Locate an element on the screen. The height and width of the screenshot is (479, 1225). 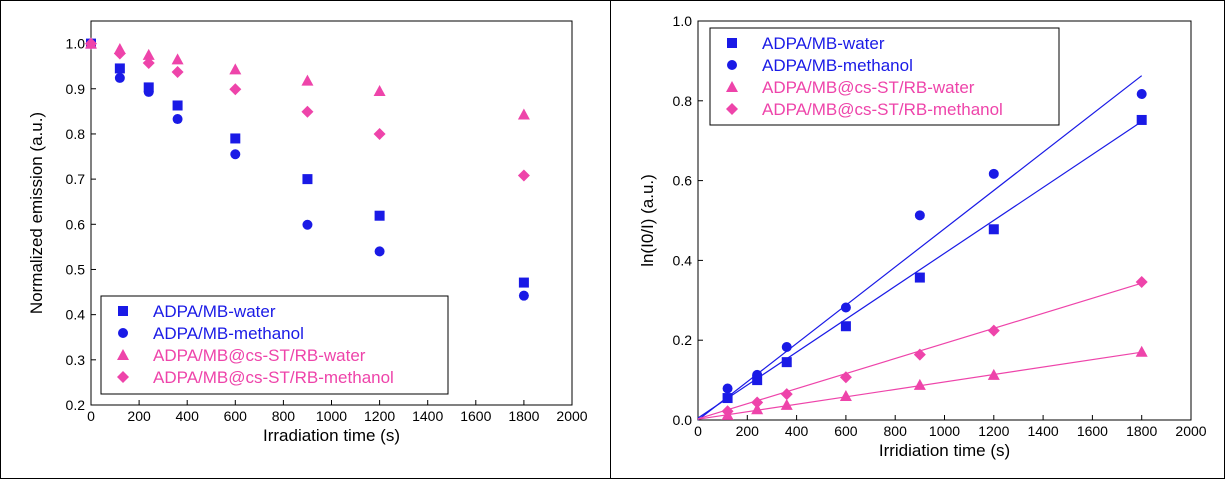
x-tick-label: 0 is located at coordinates (91, 416).